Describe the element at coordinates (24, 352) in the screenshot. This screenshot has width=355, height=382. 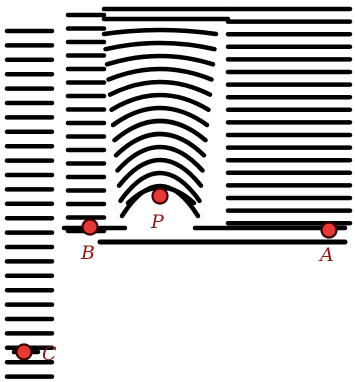
I see `point-c-marker` at that location.